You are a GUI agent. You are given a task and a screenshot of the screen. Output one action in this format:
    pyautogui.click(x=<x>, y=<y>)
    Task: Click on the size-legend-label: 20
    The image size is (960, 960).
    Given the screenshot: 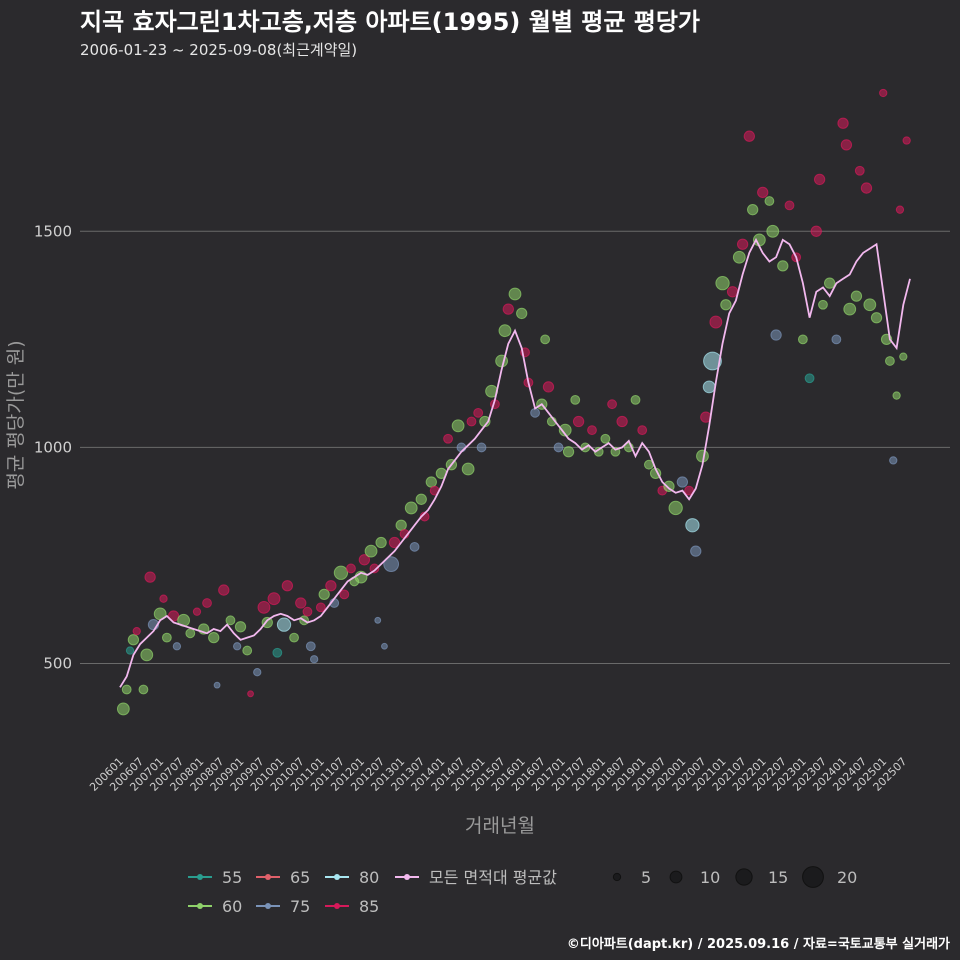 What is the action you would take?
    pyautogui.click(x=847, y=877)
    